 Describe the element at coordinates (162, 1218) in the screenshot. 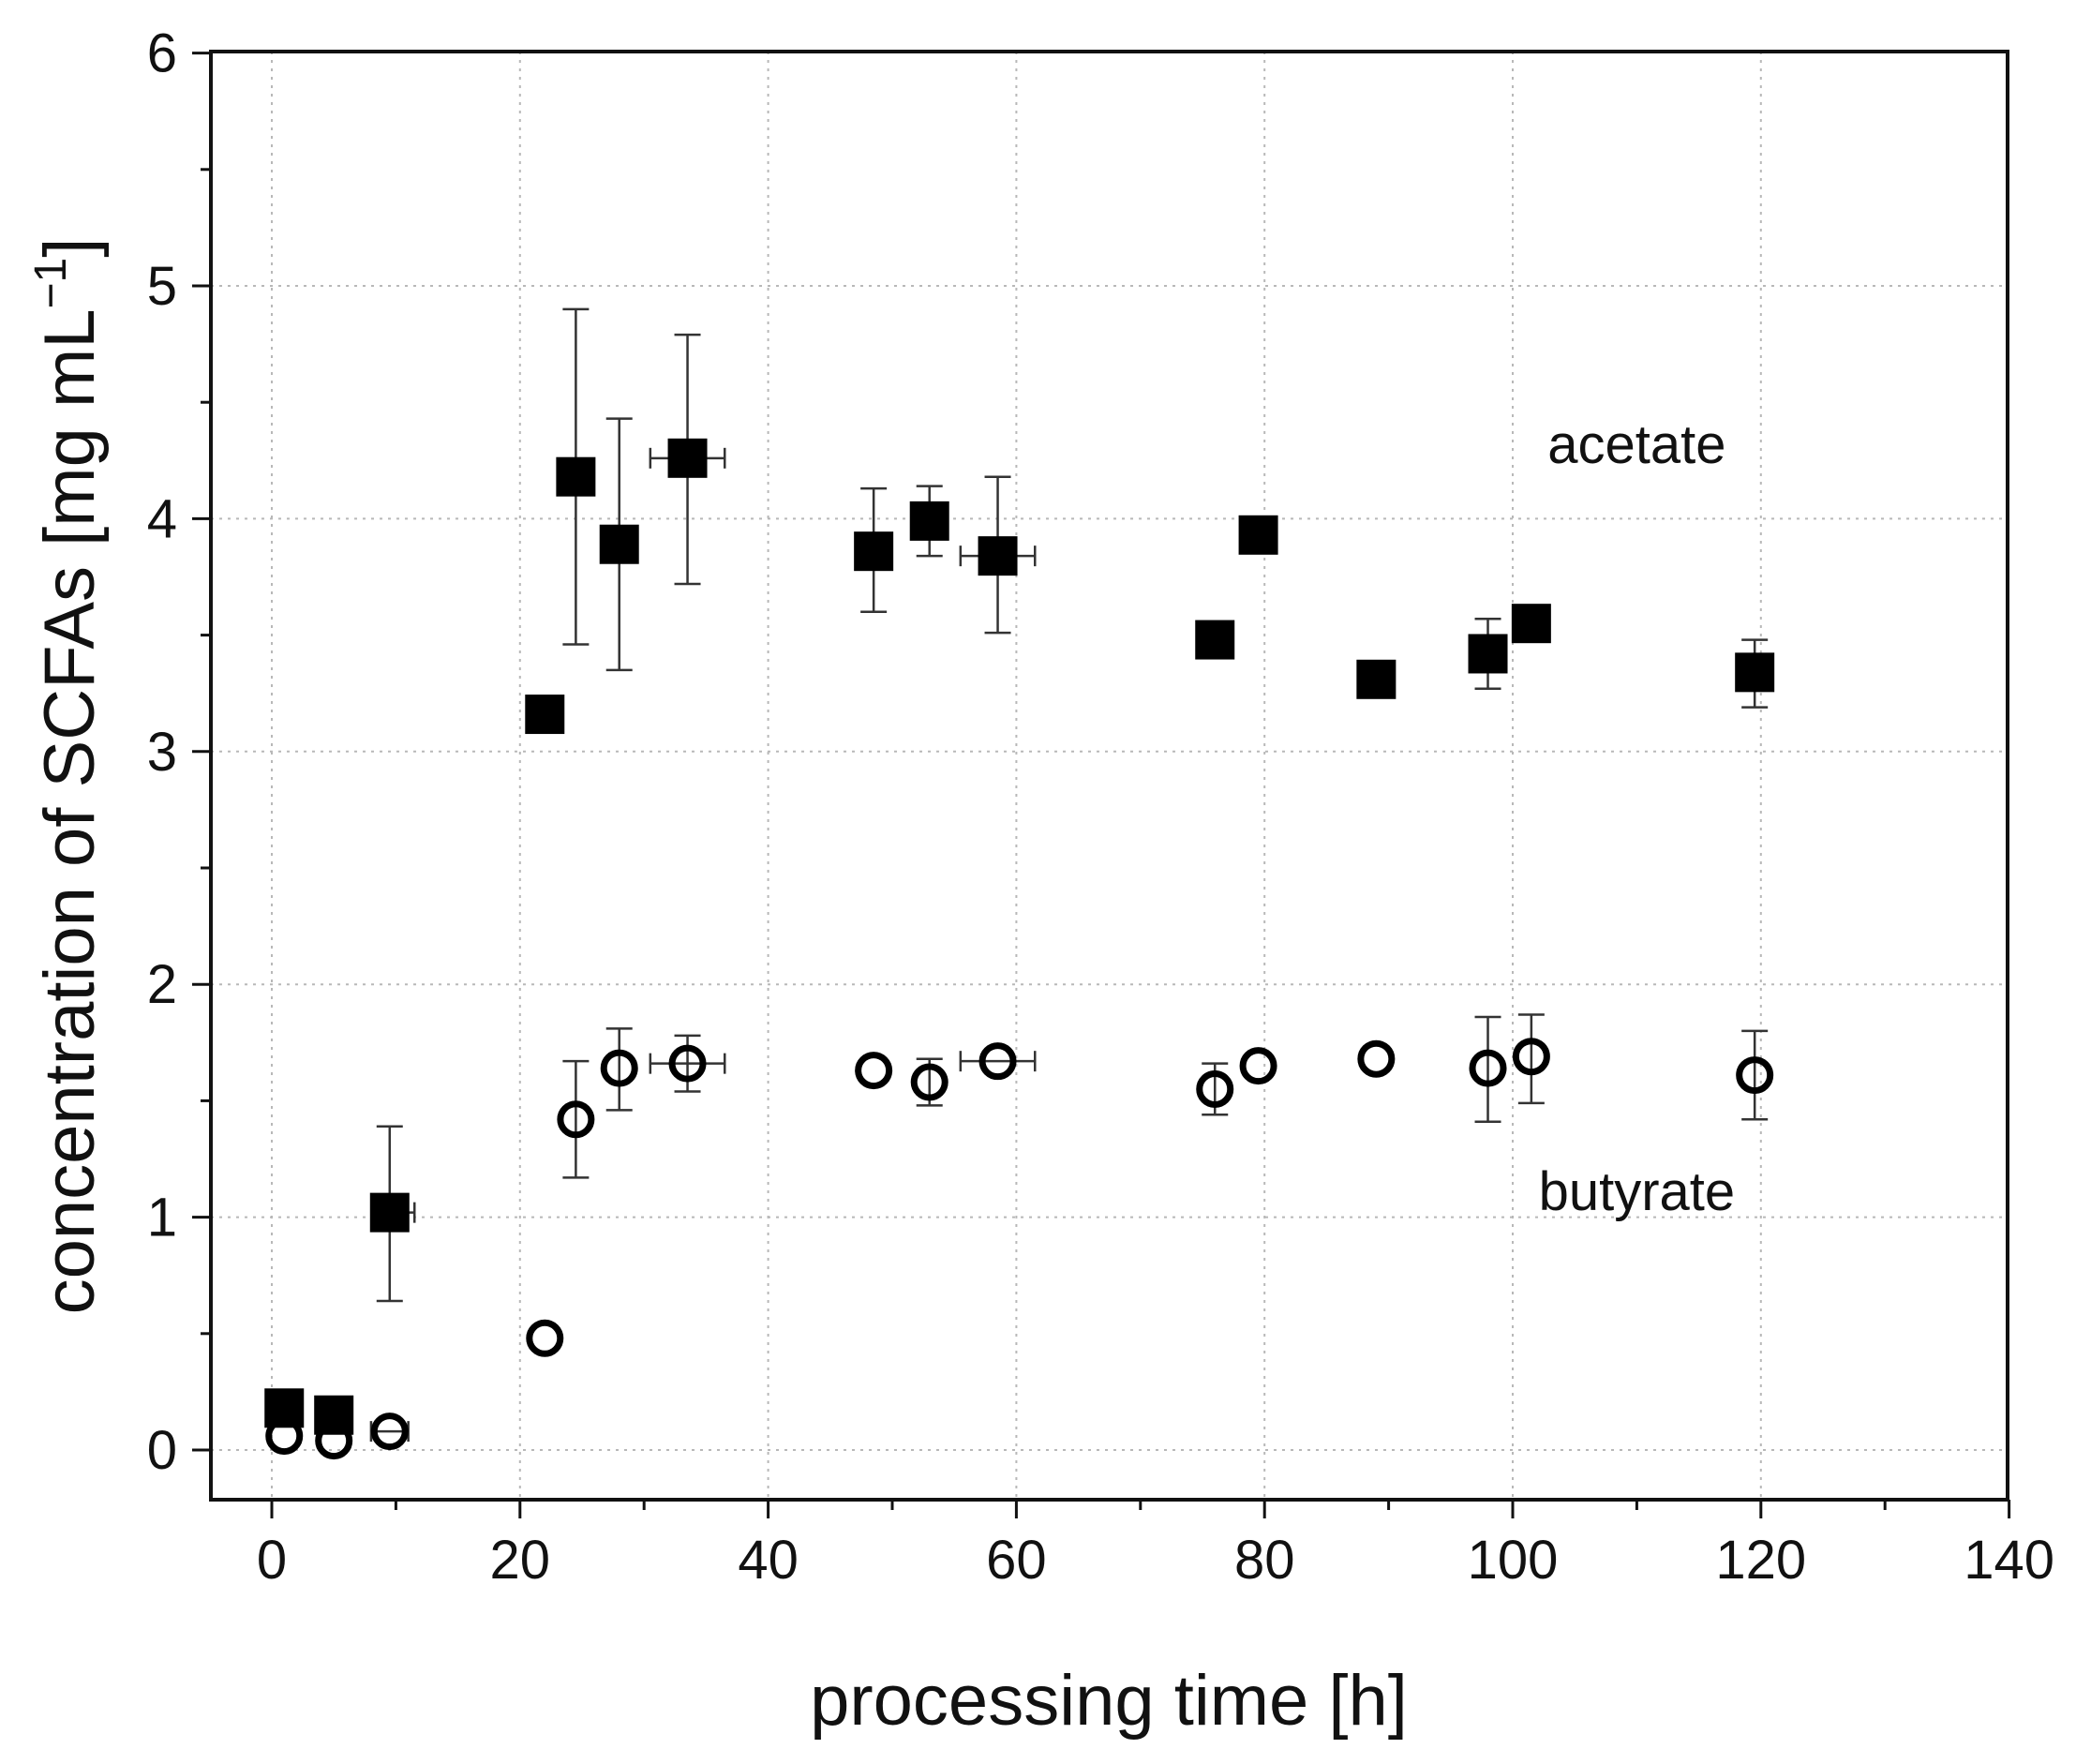

I see `y-tick-label: 1` at that location.